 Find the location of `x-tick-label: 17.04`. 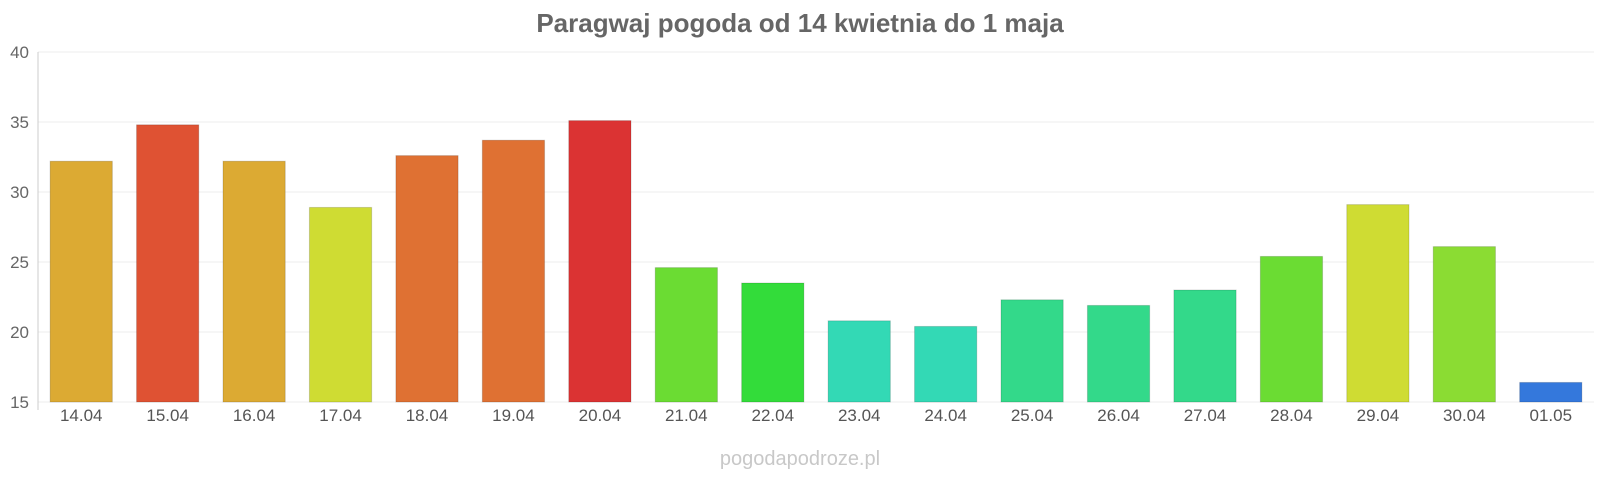

x-tick-label: 17.04 is located at coordinates (340, 415).